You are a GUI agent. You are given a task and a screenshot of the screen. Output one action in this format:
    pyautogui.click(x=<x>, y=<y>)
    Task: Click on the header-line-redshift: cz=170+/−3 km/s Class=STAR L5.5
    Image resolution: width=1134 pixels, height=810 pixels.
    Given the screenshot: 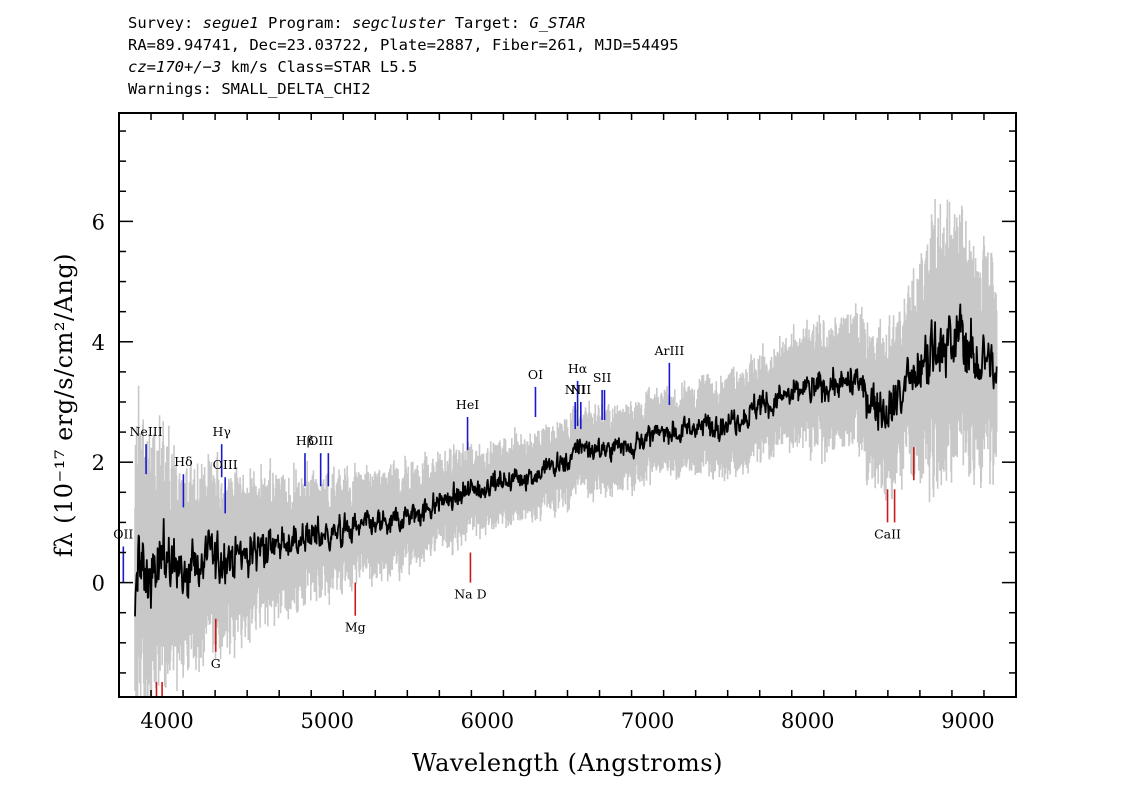 What is the action you would take?
    pyautogui.click(x=403, y=67)
    